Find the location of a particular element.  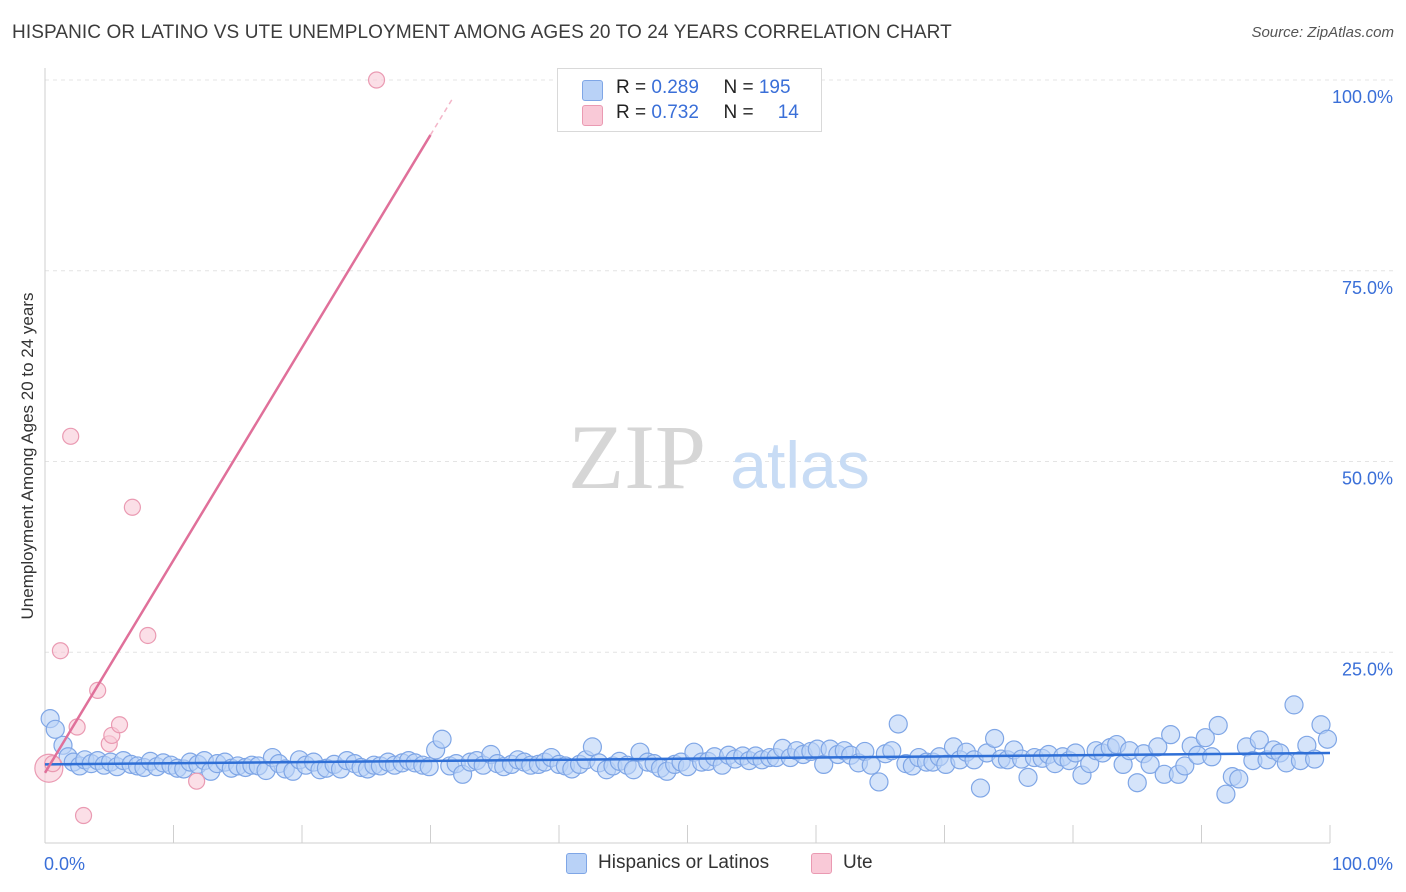

legend-swatch-blue is located at coordinates (592, 90).